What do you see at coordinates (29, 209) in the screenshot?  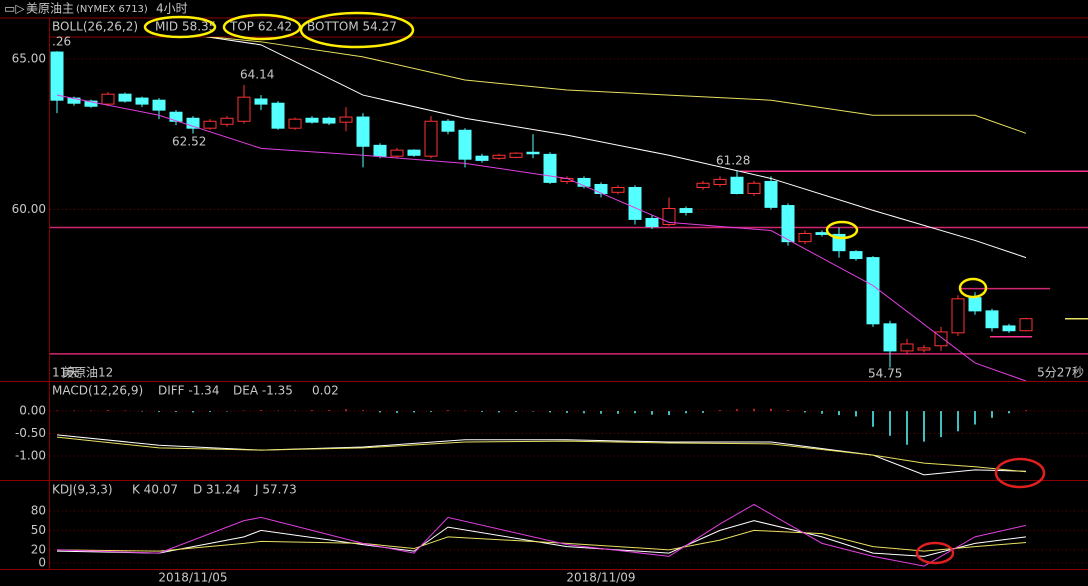 I see `y-tick-label: 60.00` at bounding box center [29, 209].